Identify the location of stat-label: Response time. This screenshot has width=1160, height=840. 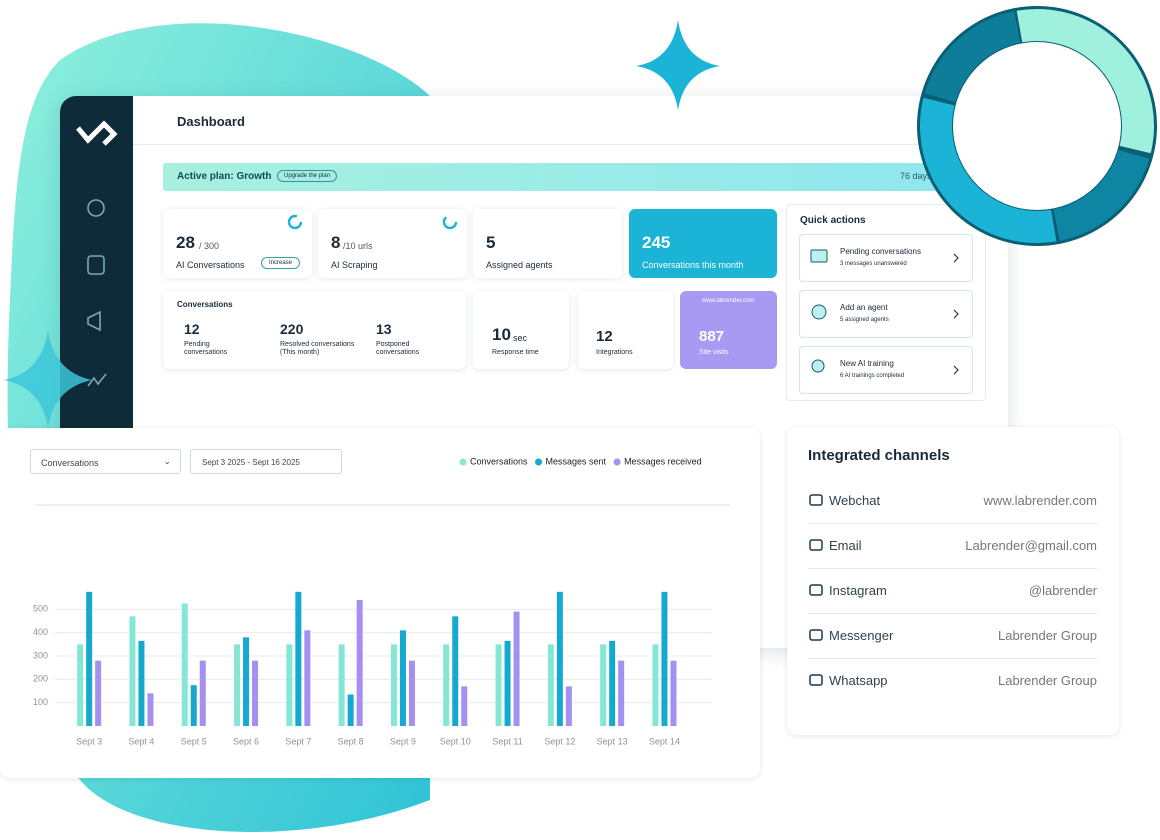
(515, 352).